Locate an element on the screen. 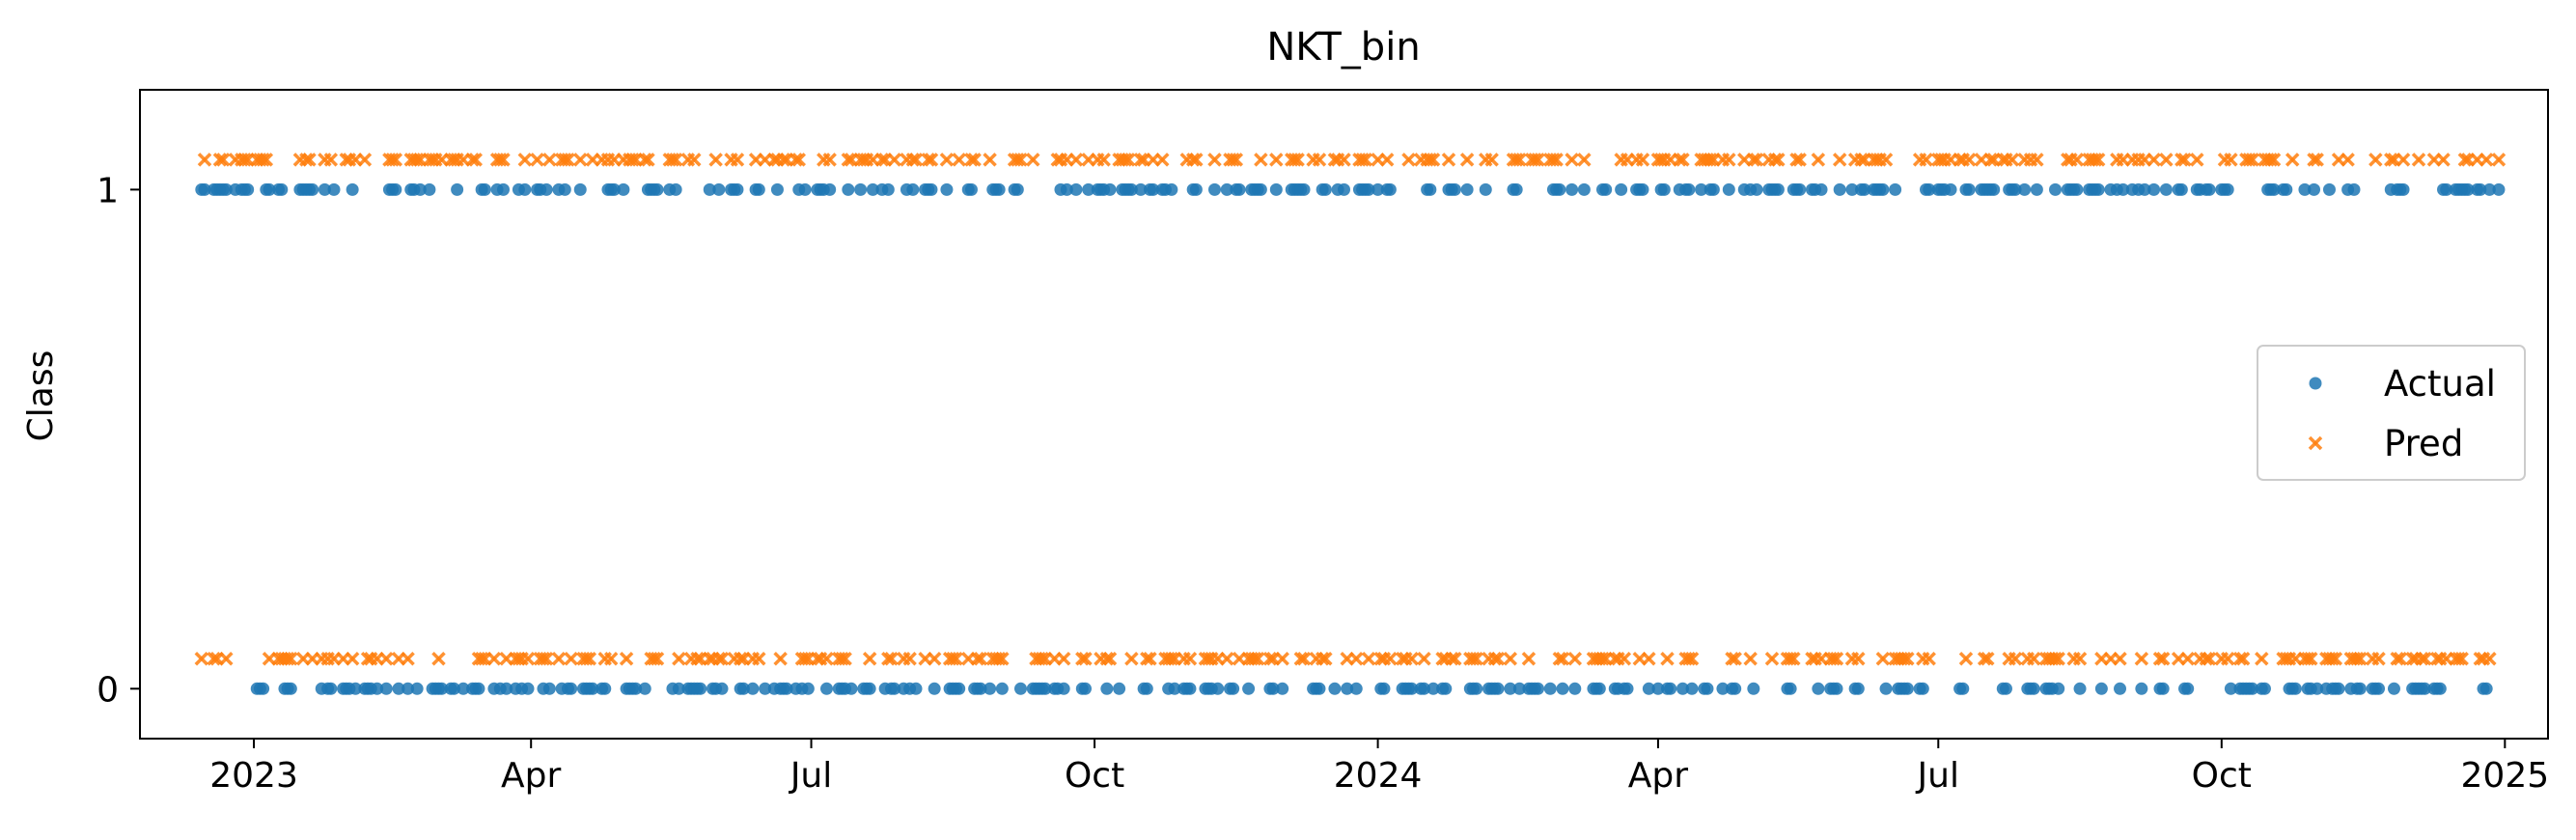 This screenshot has width=2576, height=840. x-tick-label: 2023 is located at coordinates (253, 776).